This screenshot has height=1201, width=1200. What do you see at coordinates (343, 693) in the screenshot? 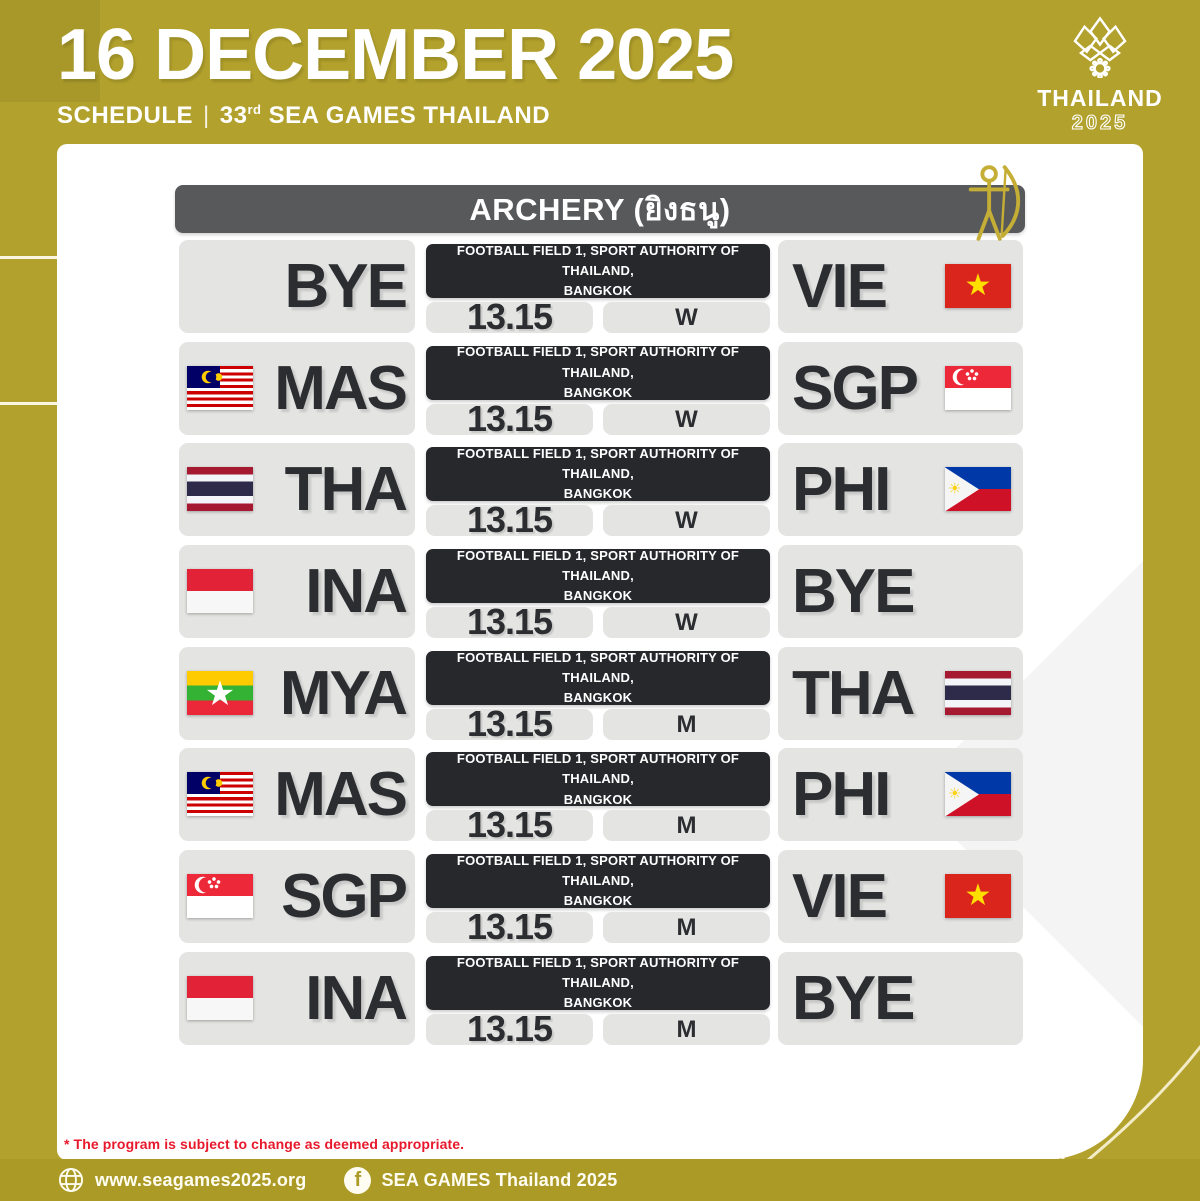
I see `team-code-left: MYA` at bounding box center [343, 693].